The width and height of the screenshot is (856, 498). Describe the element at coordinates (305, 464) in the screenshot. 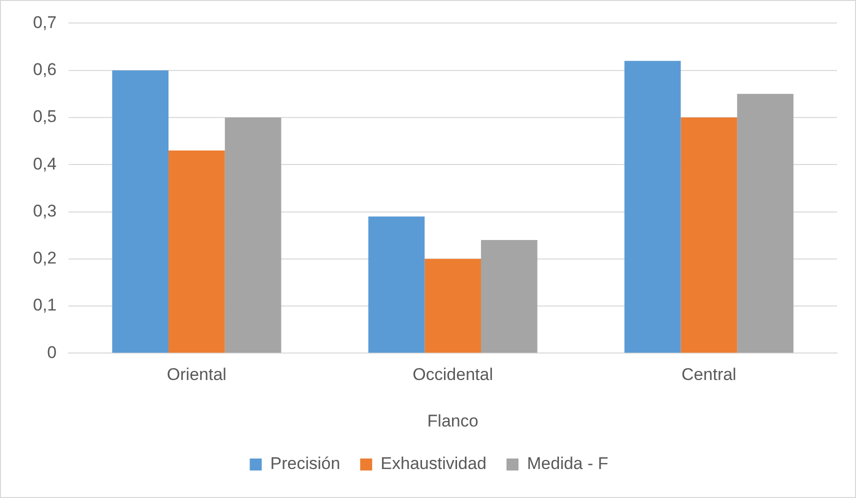

I see `legend-label: Precisión` at that location.